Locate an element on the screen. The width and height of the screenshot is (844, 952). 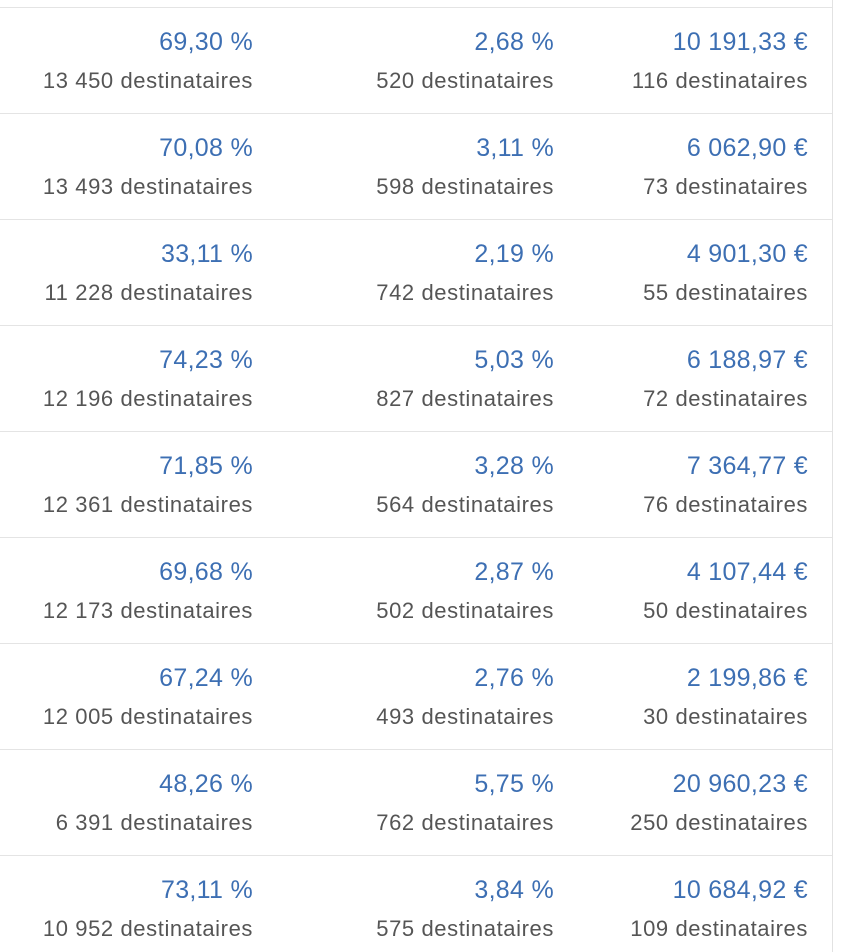
click-rate-cell: 2,68 % 520 destinataires is located at coordinates (427, 60).